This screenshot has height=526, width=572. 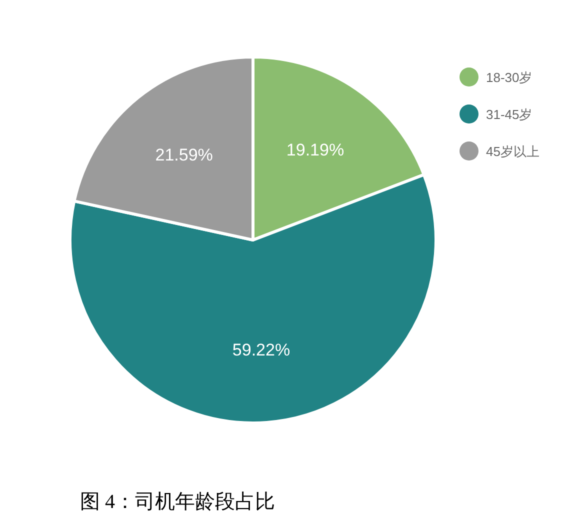 I want to click on data-label: 19.19%, so click(x=315, y=150).